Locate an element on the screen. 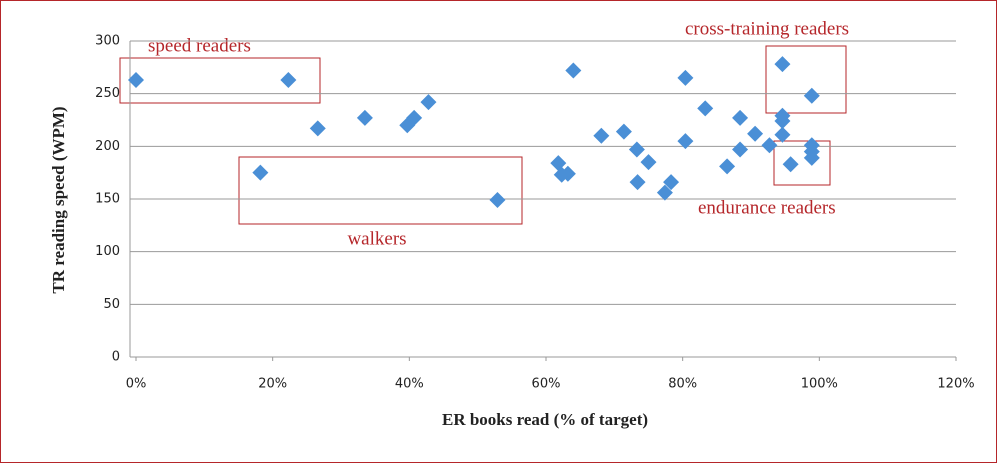  y-axis-title: TR reading speed (WPM) is located at coordinates (58, 199).